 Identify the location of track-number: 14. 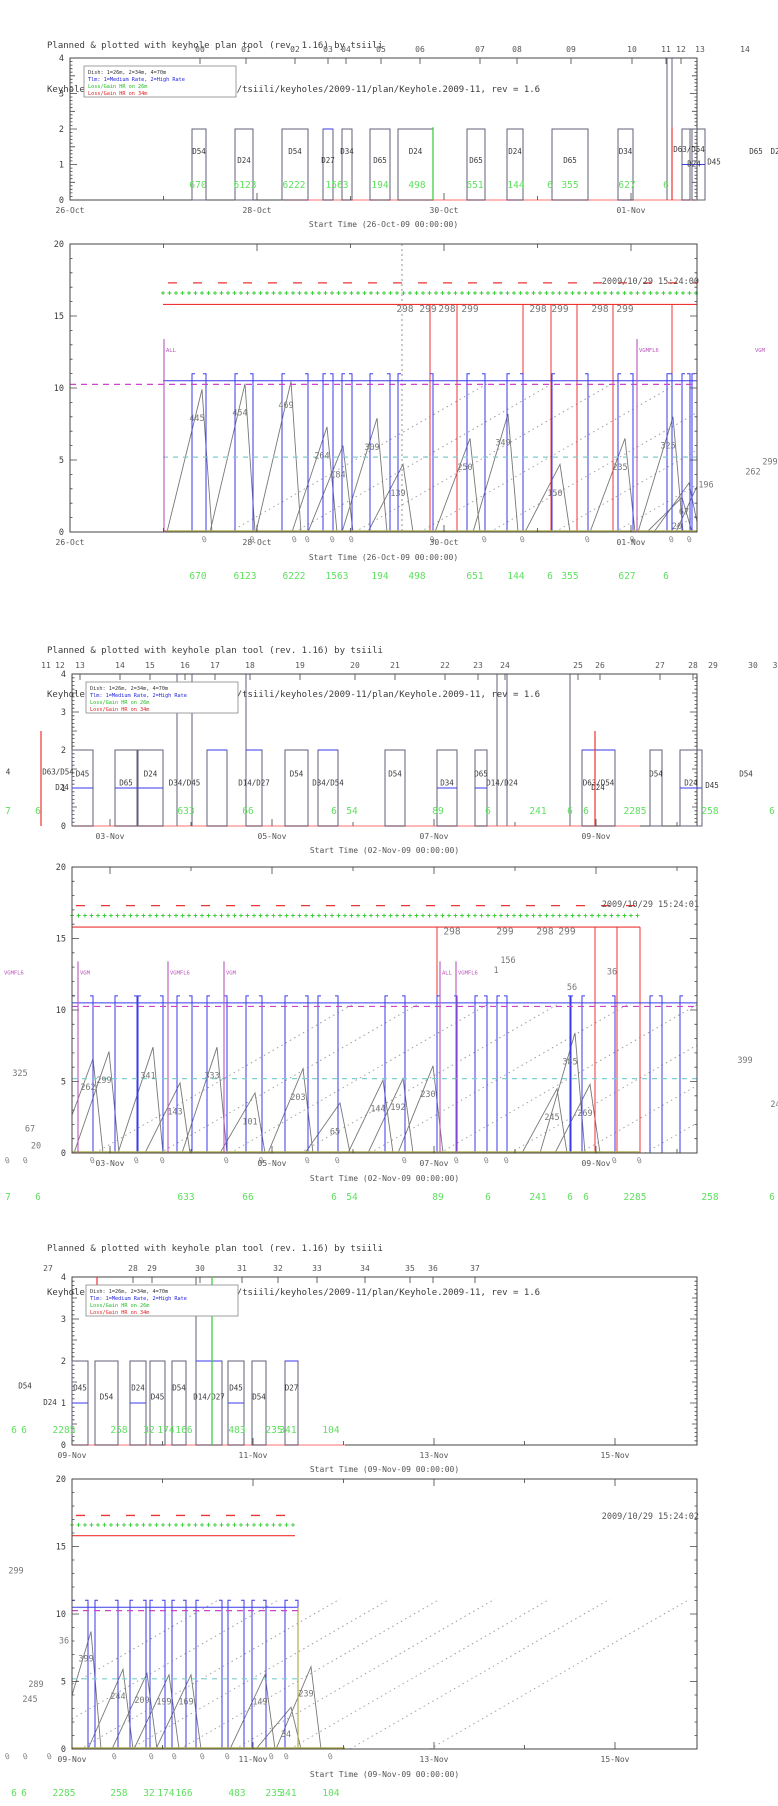
(745, 49).